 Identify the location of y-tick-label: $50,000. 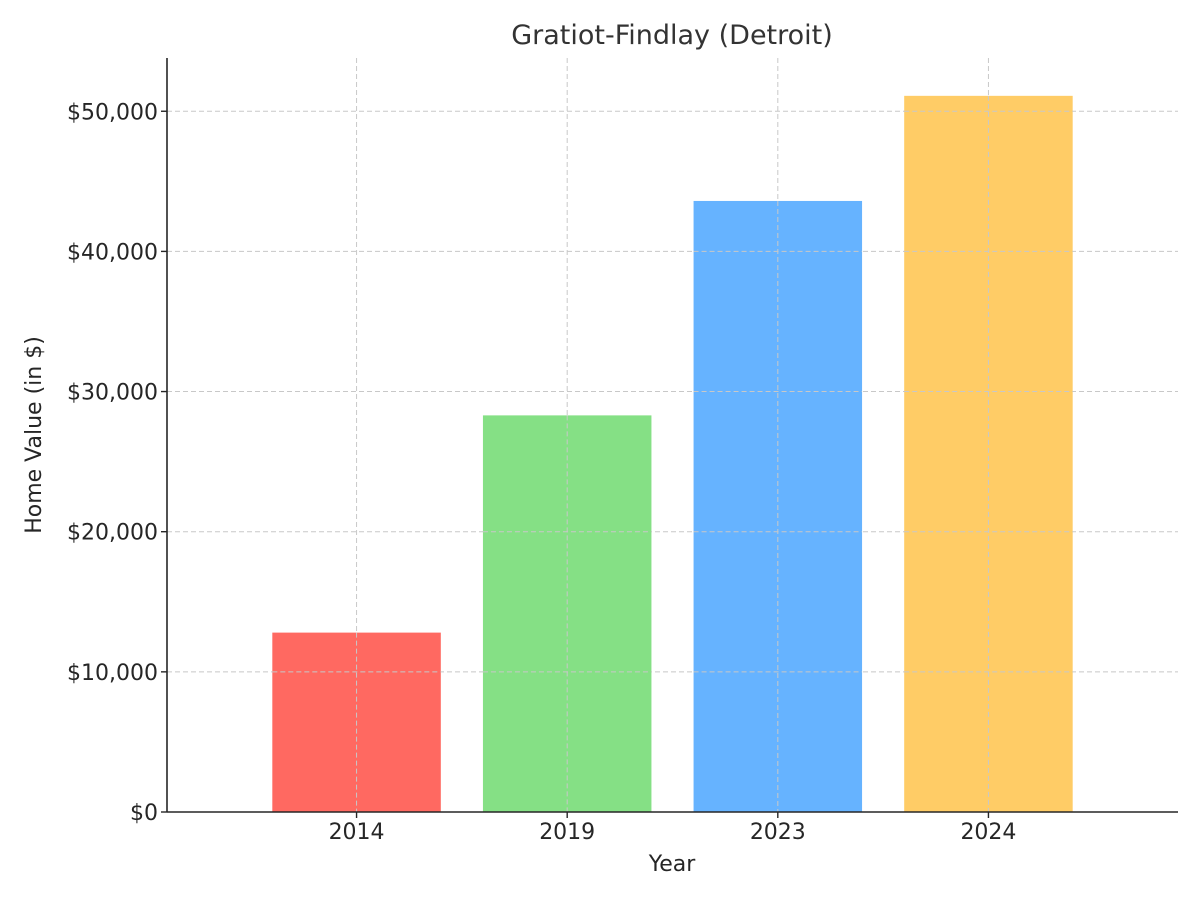
(112, 112).